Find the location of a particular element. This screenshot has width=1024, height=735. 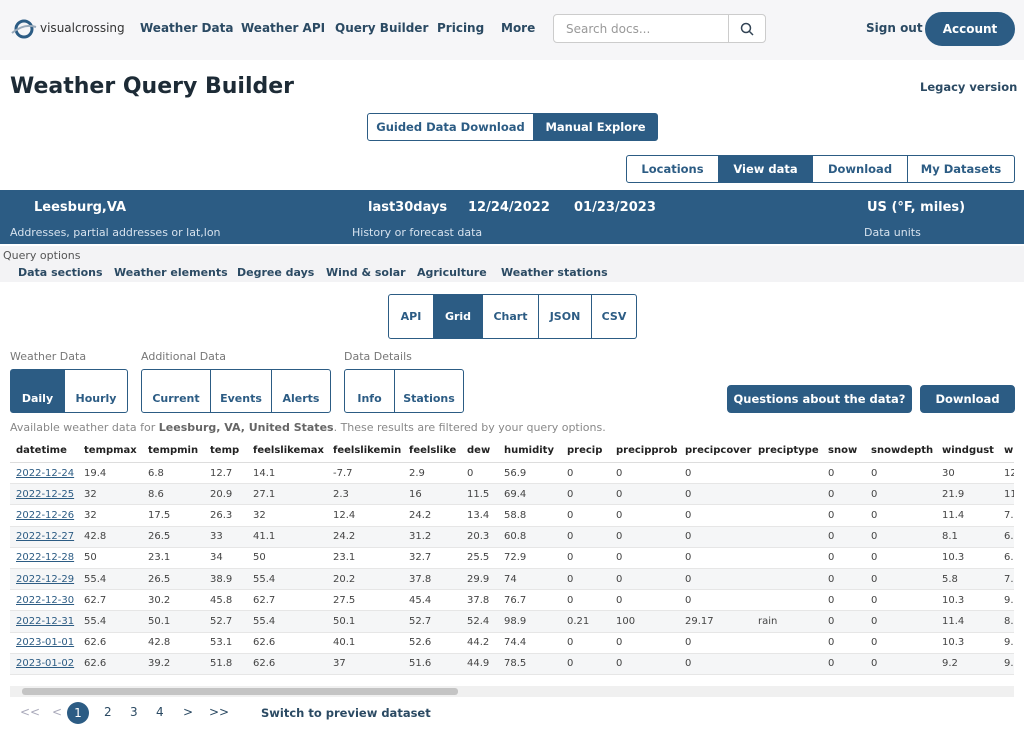

date-link: 2022-12-24 is located at coordinates (44, 473).